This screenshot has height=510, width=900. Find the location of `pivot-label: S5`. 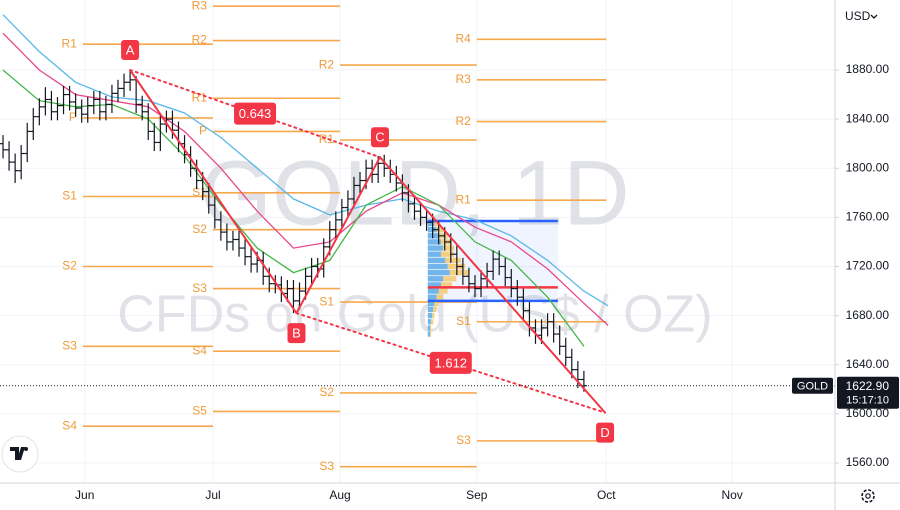

pivot-label: S5 is located at coordinates (199, 411).